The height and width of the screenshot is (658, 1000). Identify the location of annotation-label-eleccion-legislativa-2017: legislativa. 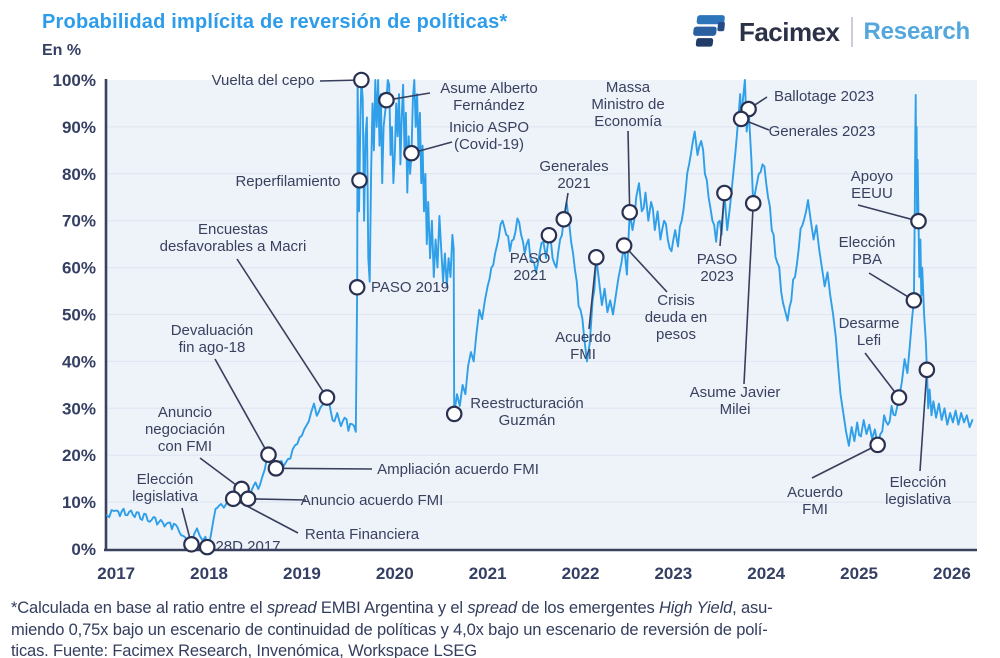
(165, 496).